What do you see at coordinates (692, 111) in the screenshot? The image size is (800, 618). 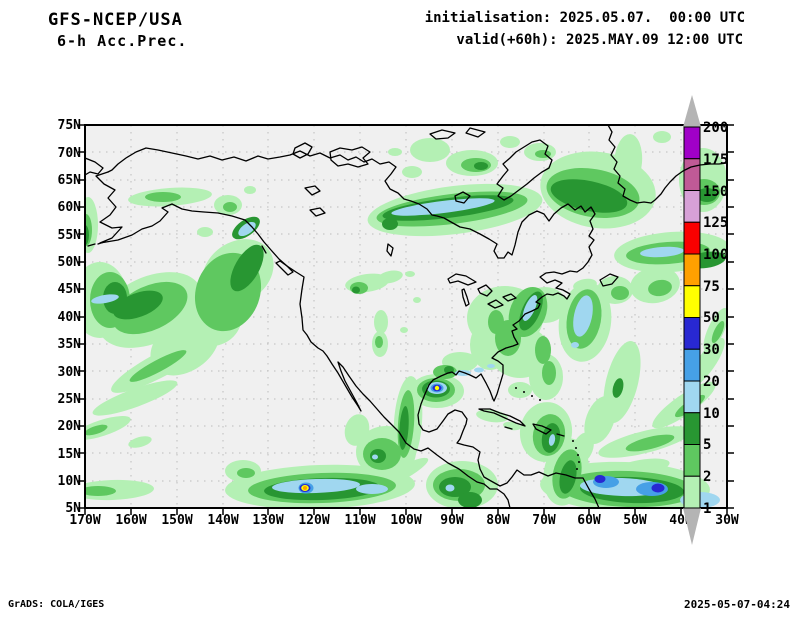 I see `colorbar-overflow-arrow-up` at bounding box center [692, 111].